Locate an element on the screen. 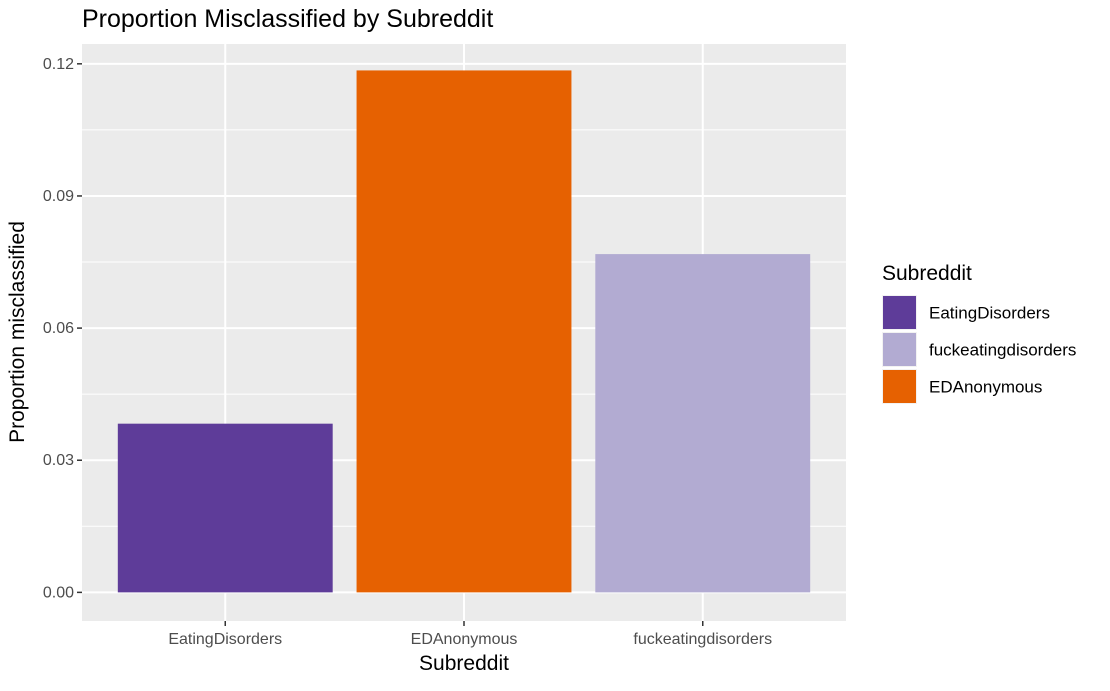 This screenshot has height=691, width=1110. y-tick-label: 0.06 is located at coordinates (58, 328).